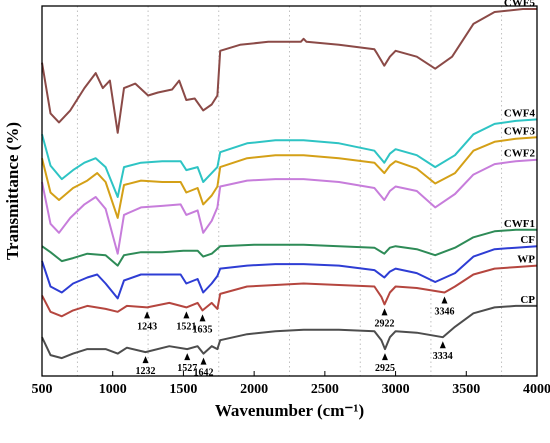  What do you see at coordinates (147, 326) in the screenshot?
I see `annotation-label: 1243` at bounding box center [147, 326].